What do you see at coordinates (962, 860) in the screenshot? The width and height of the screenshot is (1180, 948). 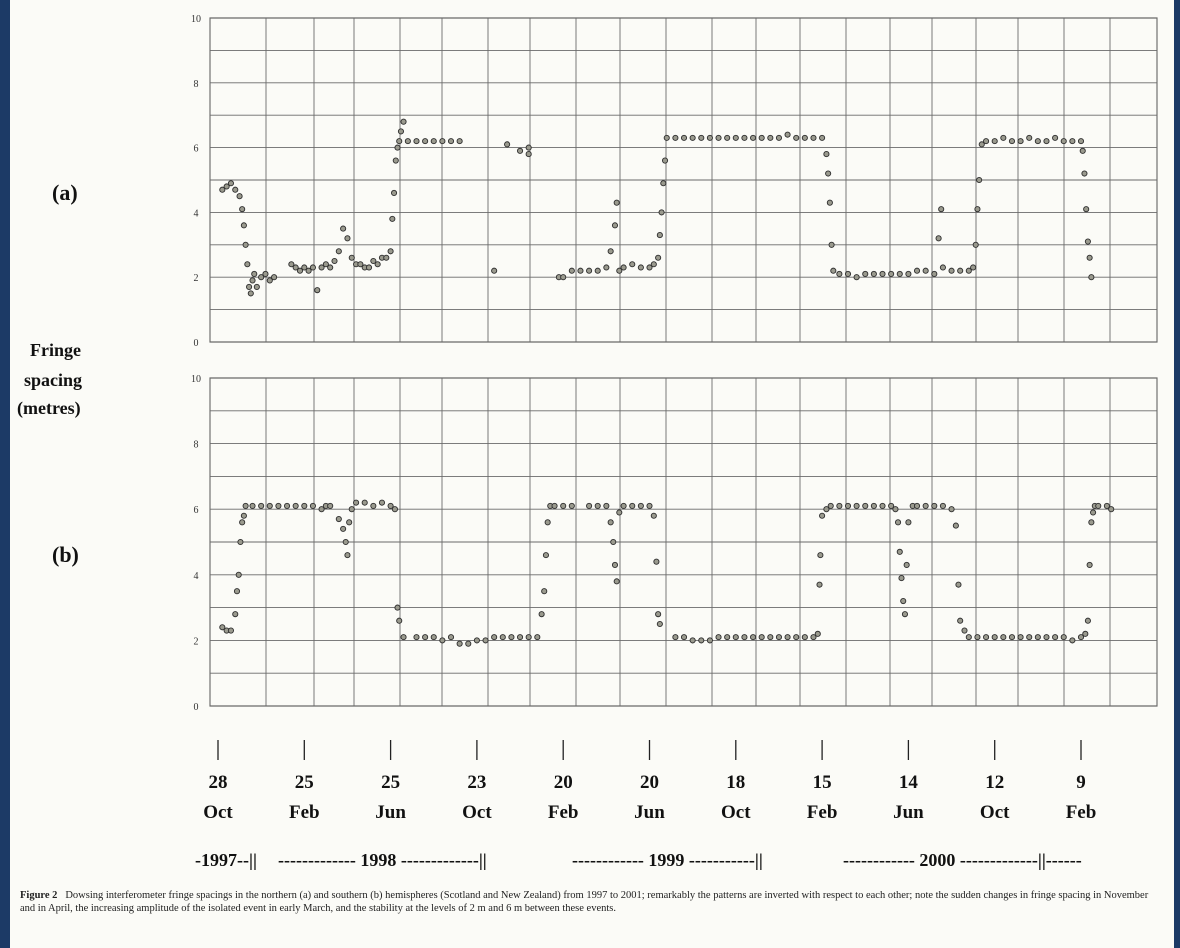 I see `year-bar-2000: ------------ 2000 -------------||------` at bounding box center [962, 860].